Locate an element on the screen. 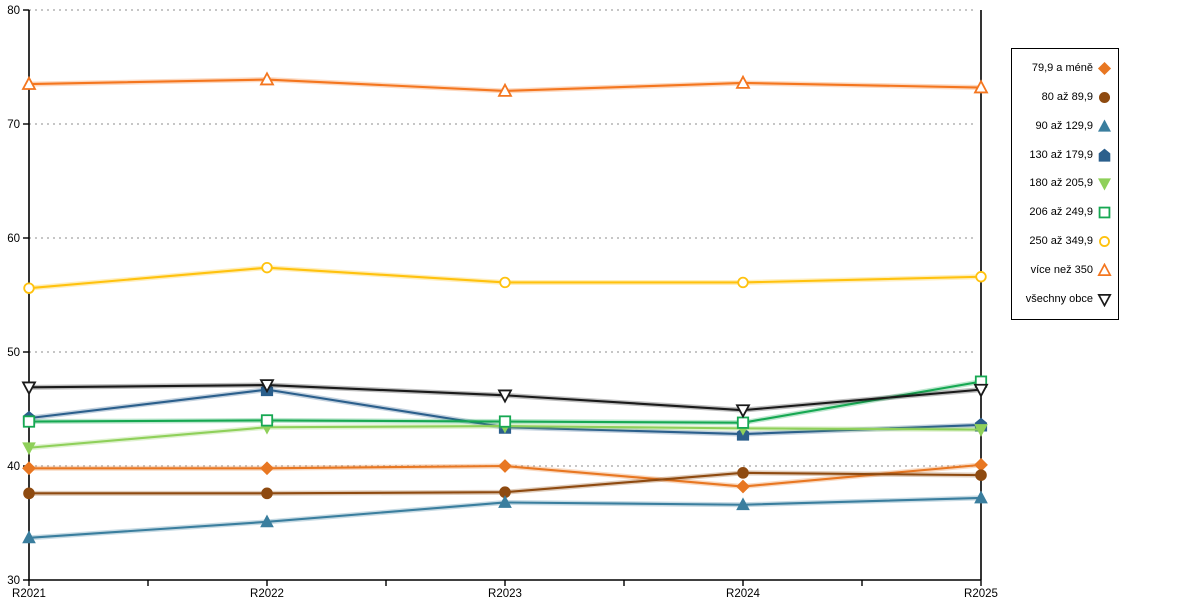 Image resolution: width=1200 pixels, height=605 pixels. legend-item-label: 130 až 179,9 is located at coordinates (1061, 154).